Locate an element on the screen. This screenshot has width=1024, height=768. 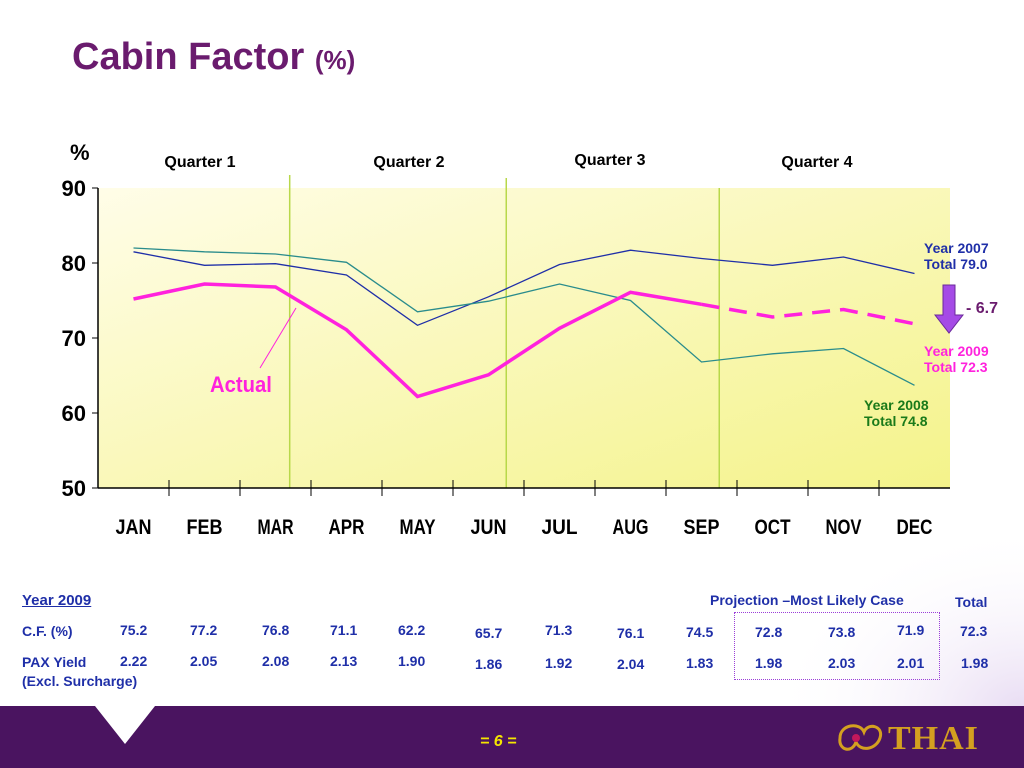
y-tick-label: 50 is located at coordinates (74, 488).